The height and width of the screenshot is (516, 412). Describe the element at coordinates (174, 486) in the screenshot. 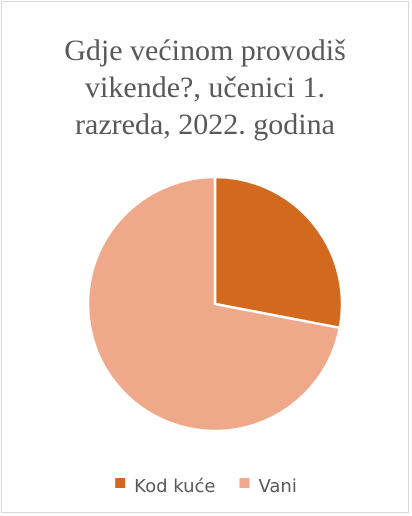

I see `legend-label-1: Kod kuće` at that location.